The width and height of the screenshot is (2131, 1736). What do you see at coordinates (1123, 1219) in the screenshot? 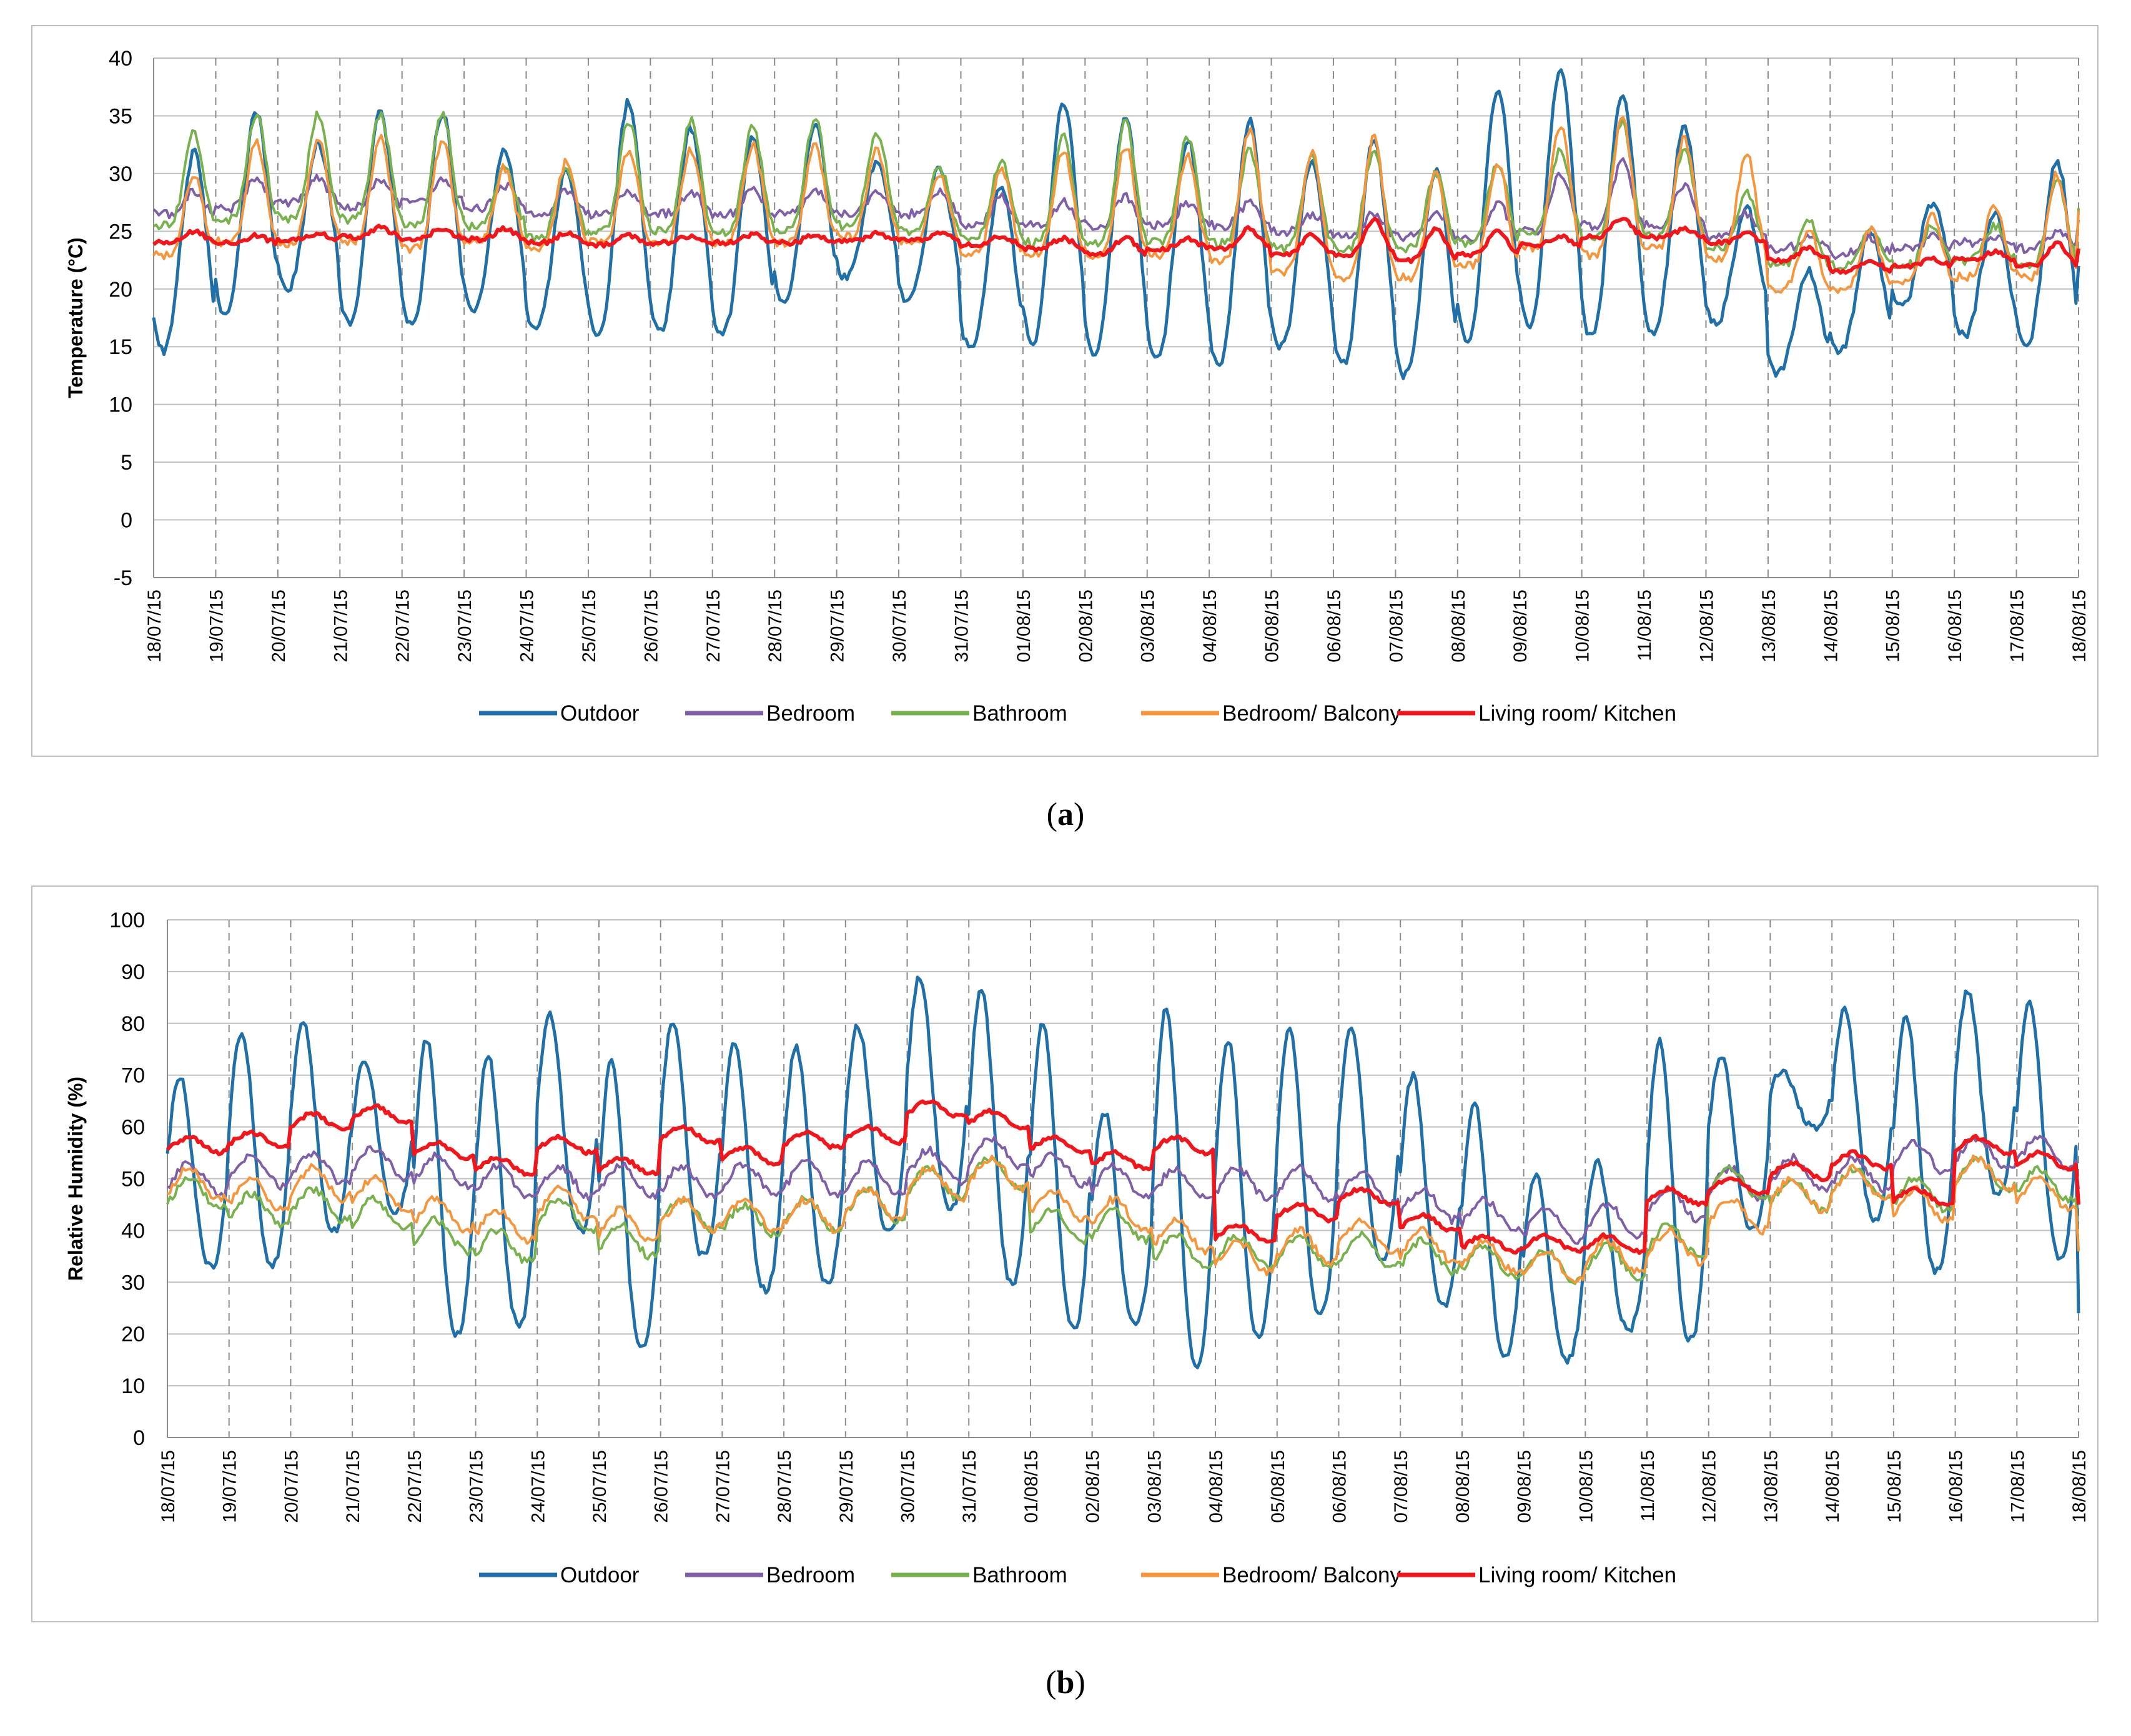
I see `series-line-bedroom-balcony` at bounding box center [1123, 1219].